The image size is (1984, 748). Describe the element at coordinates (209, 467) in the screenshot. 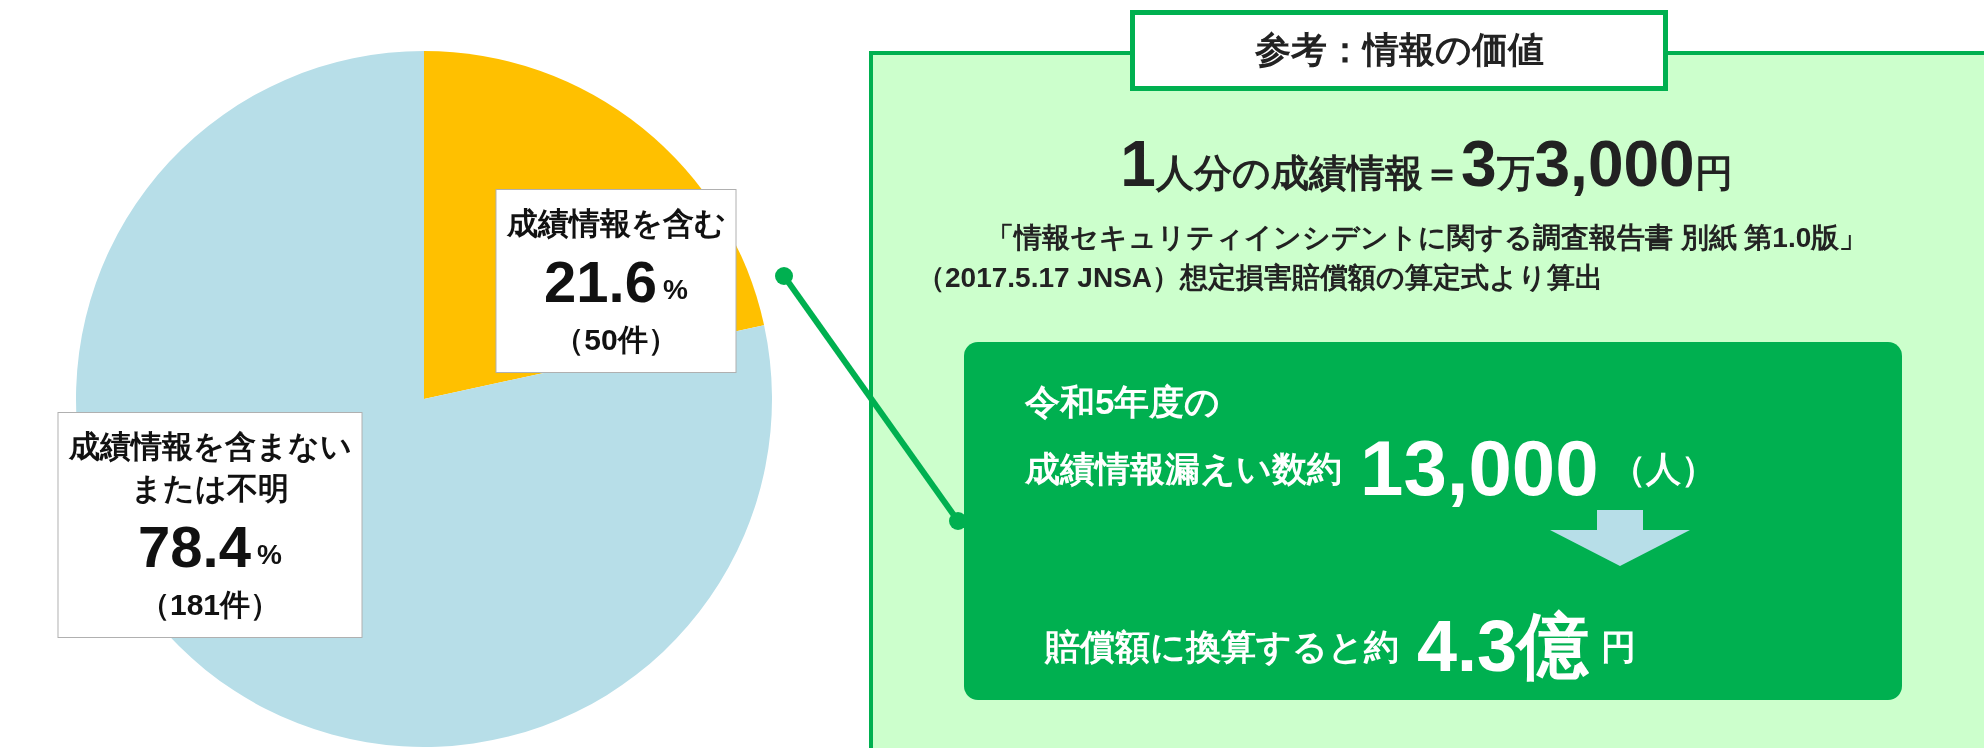

I see `slice-label: 成績情報を含まないまたは不明` at that location.